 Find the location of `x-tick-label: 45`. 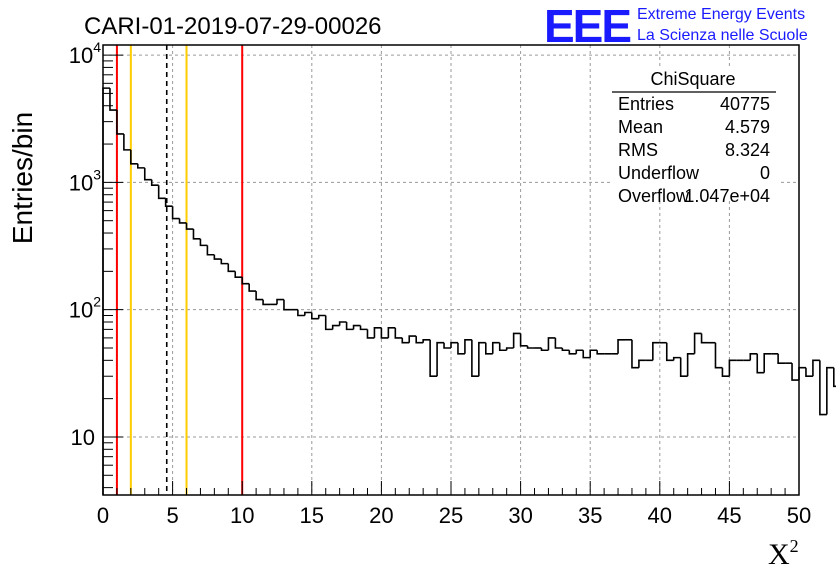

x-tick-label: 45 is located at coordinates (729, 515).